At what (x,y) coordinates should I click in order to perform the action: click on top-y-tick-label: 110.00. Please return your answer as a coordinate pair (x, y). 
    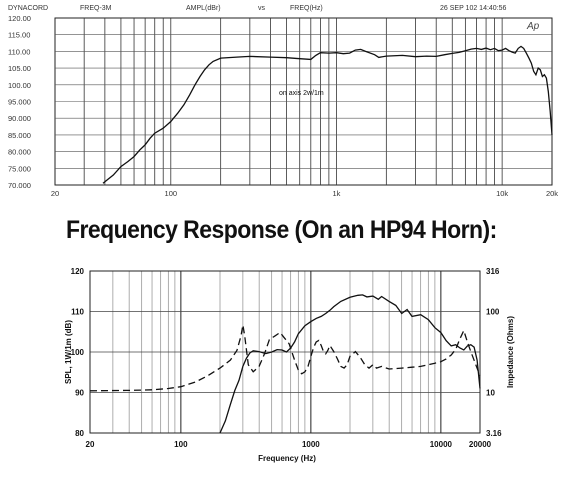
    Looking at the image, I should click on (19, 51).